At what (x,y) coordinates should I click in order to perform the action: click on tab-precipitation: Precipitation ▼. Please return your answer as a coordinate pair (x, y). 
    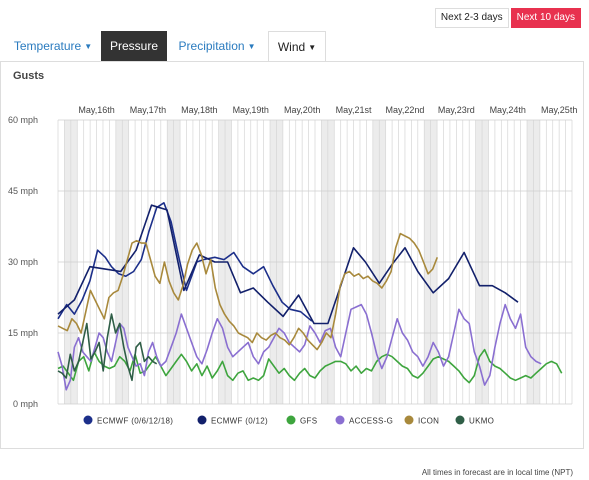
    Looking at the image, I should click on (217, 46).